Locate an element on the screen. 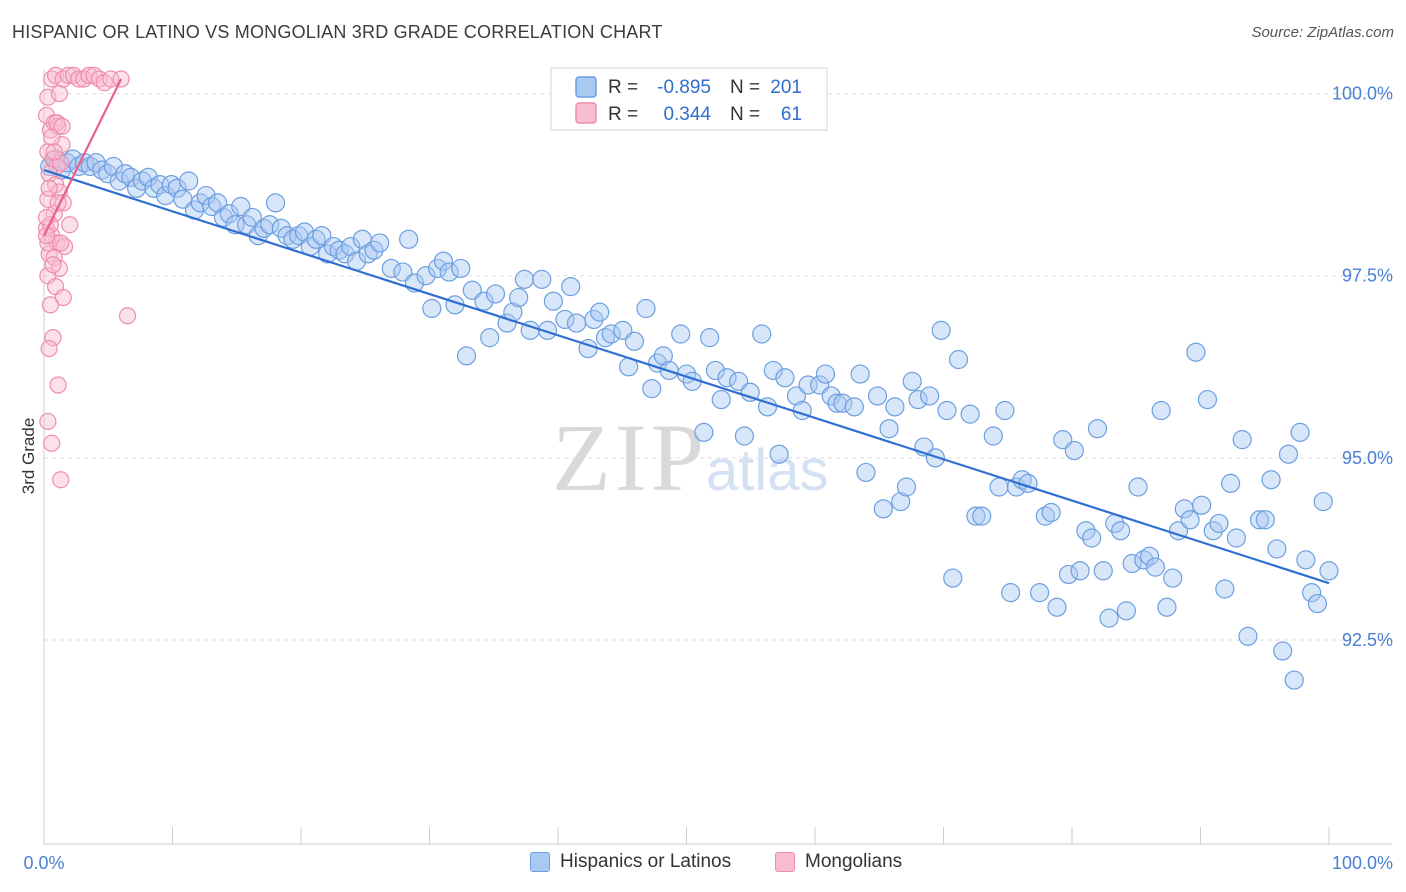 Image resolution: width=1406 pixels, height=892 pixels. bottom-legend: Hispanics or Latinos Mongolians is located at coordinates (703, 864).